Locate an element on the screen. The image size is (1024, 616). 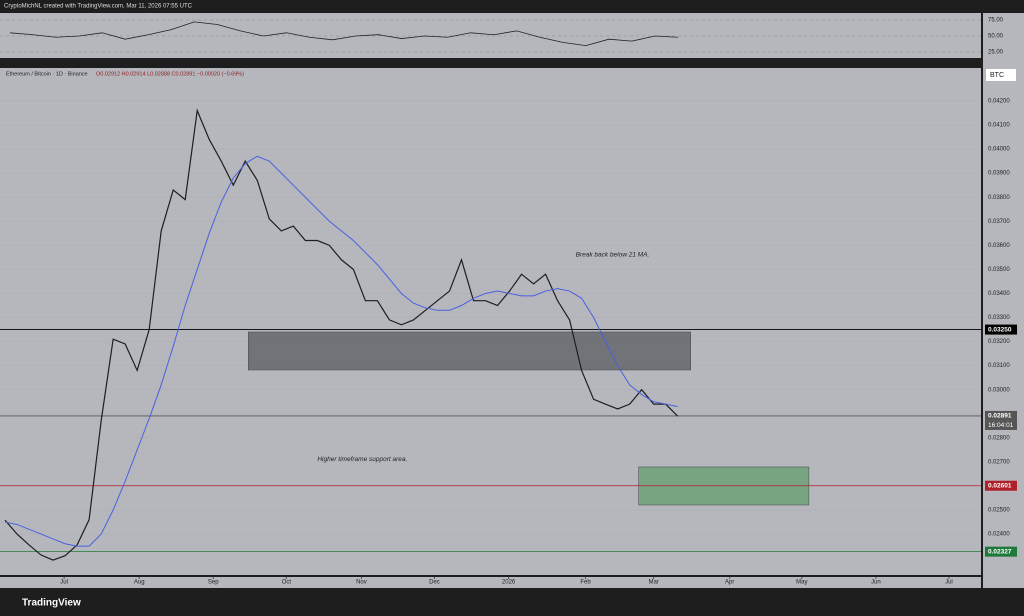
y-tick-label: 0.03400 is located at coordinates (999, 294).